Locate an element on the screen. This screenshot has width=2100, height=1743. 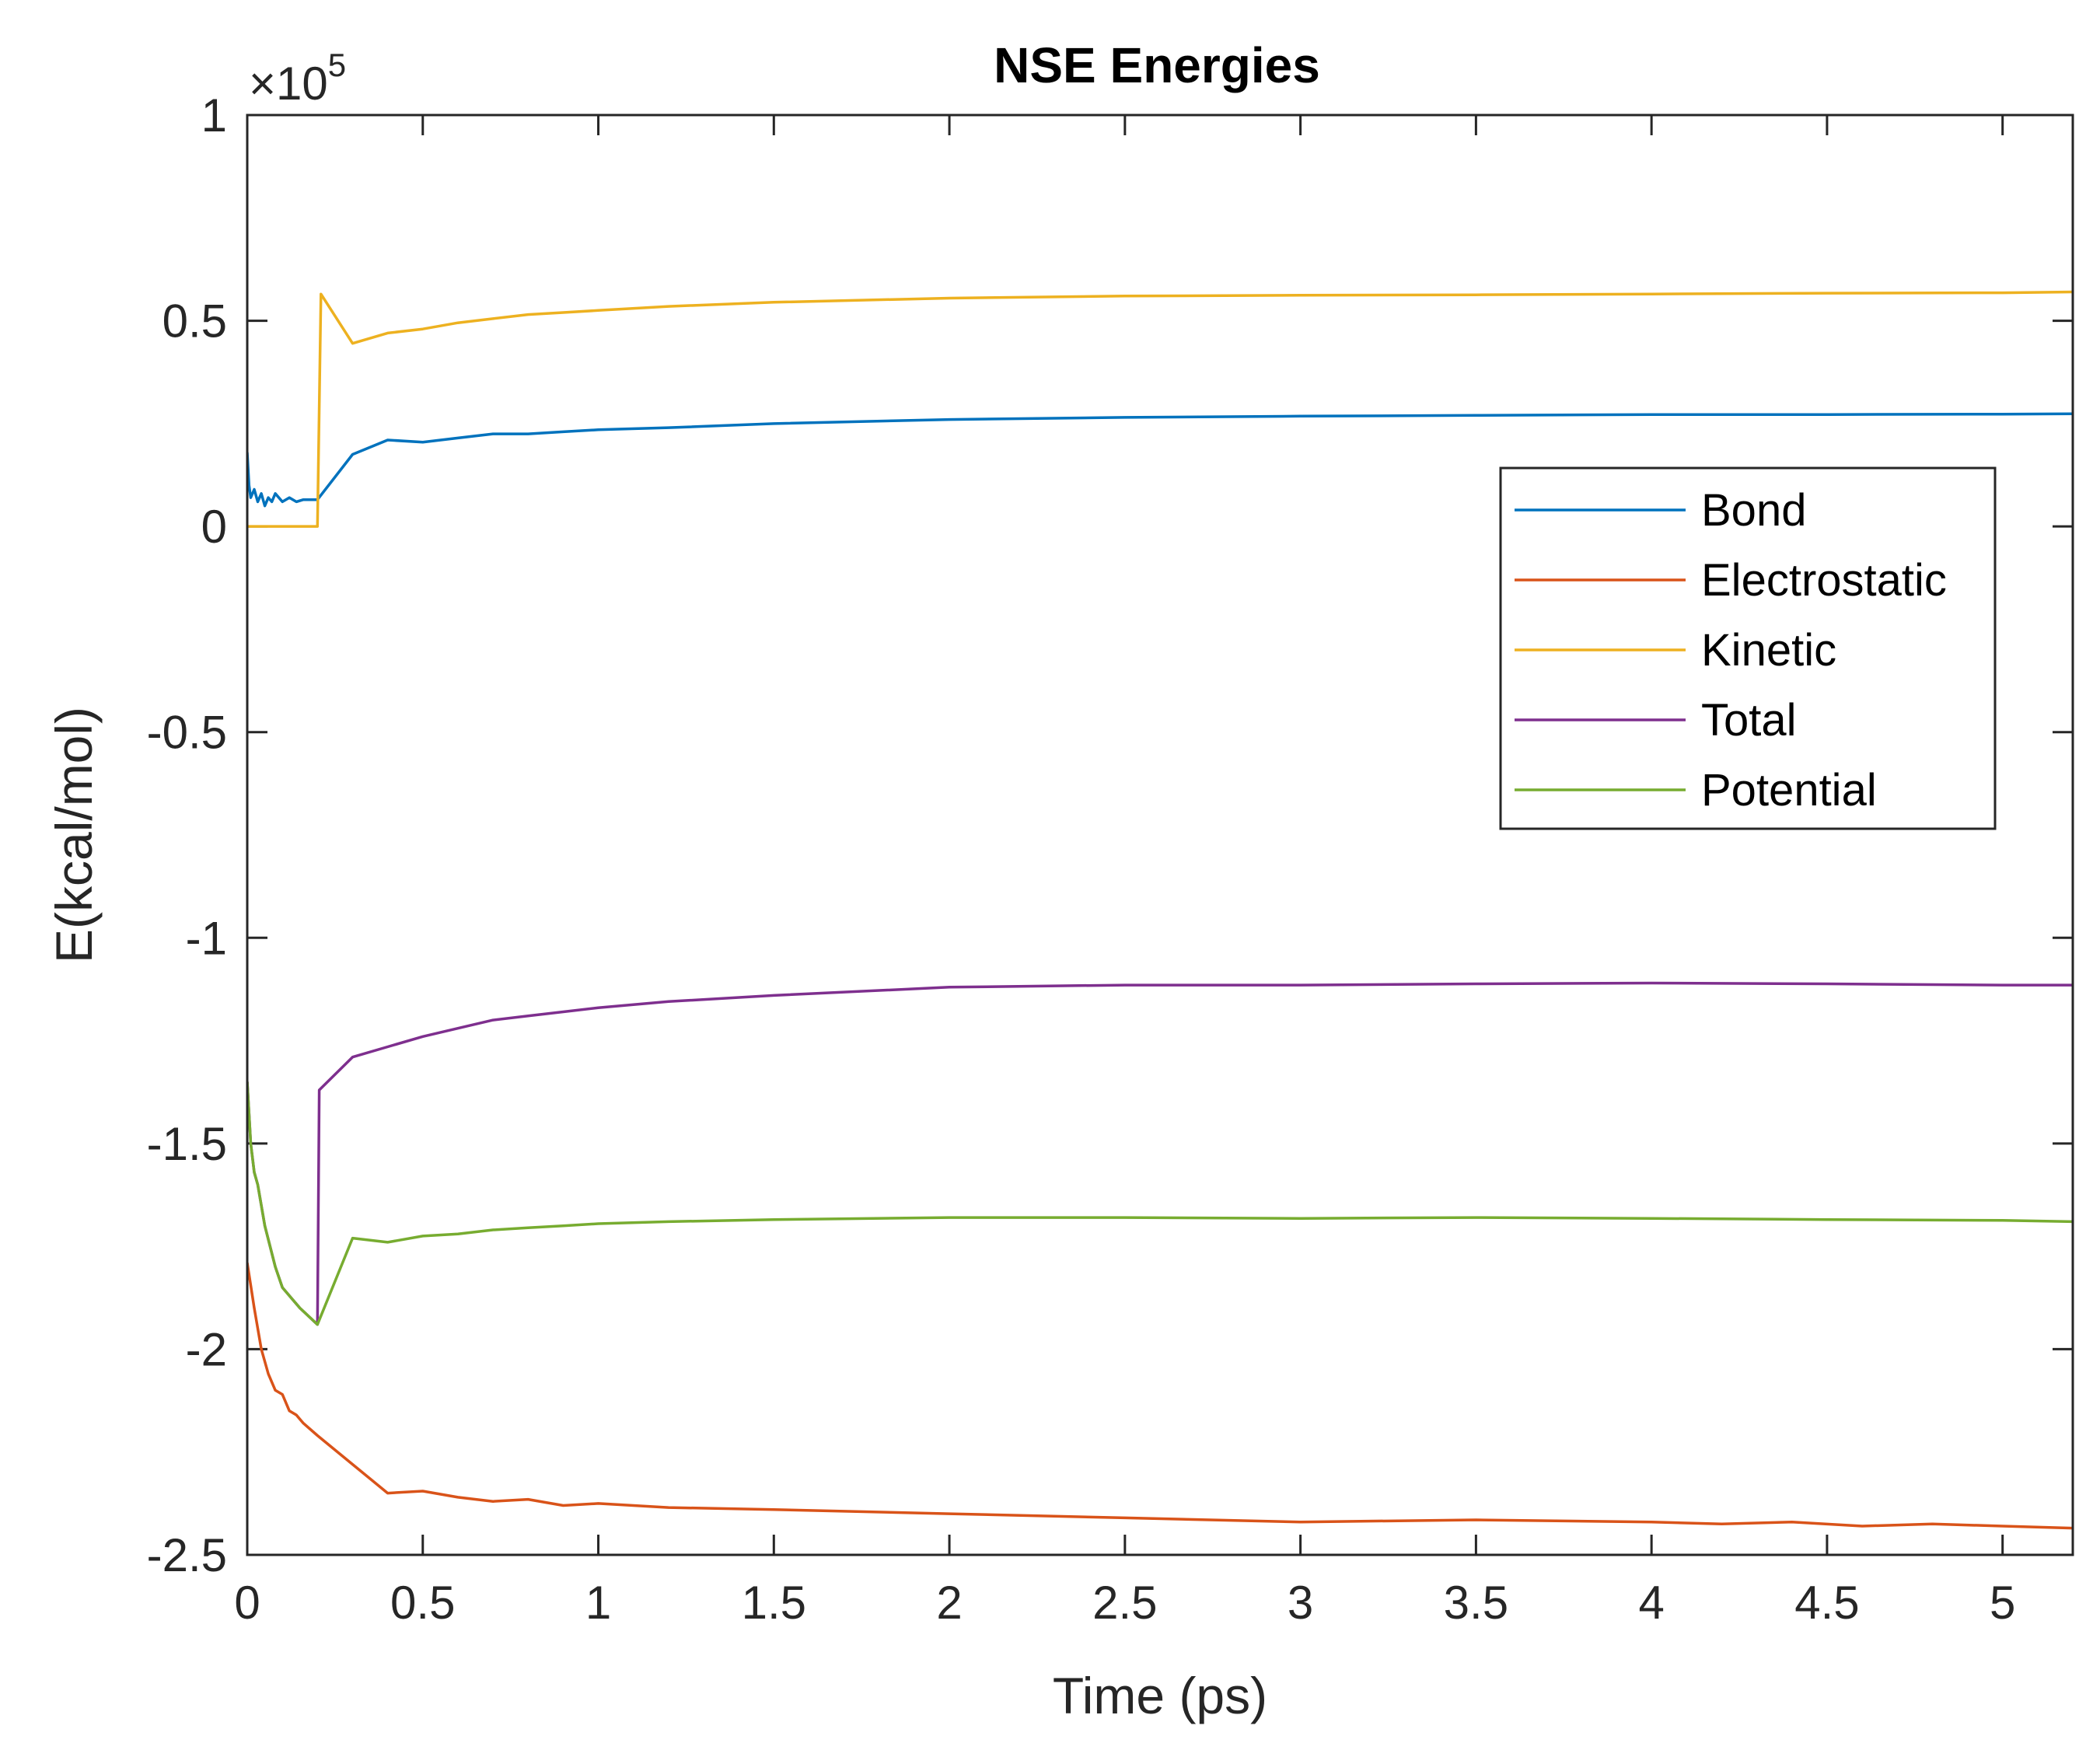
y-tick-label: 0 is located at coordinates (214, 527).